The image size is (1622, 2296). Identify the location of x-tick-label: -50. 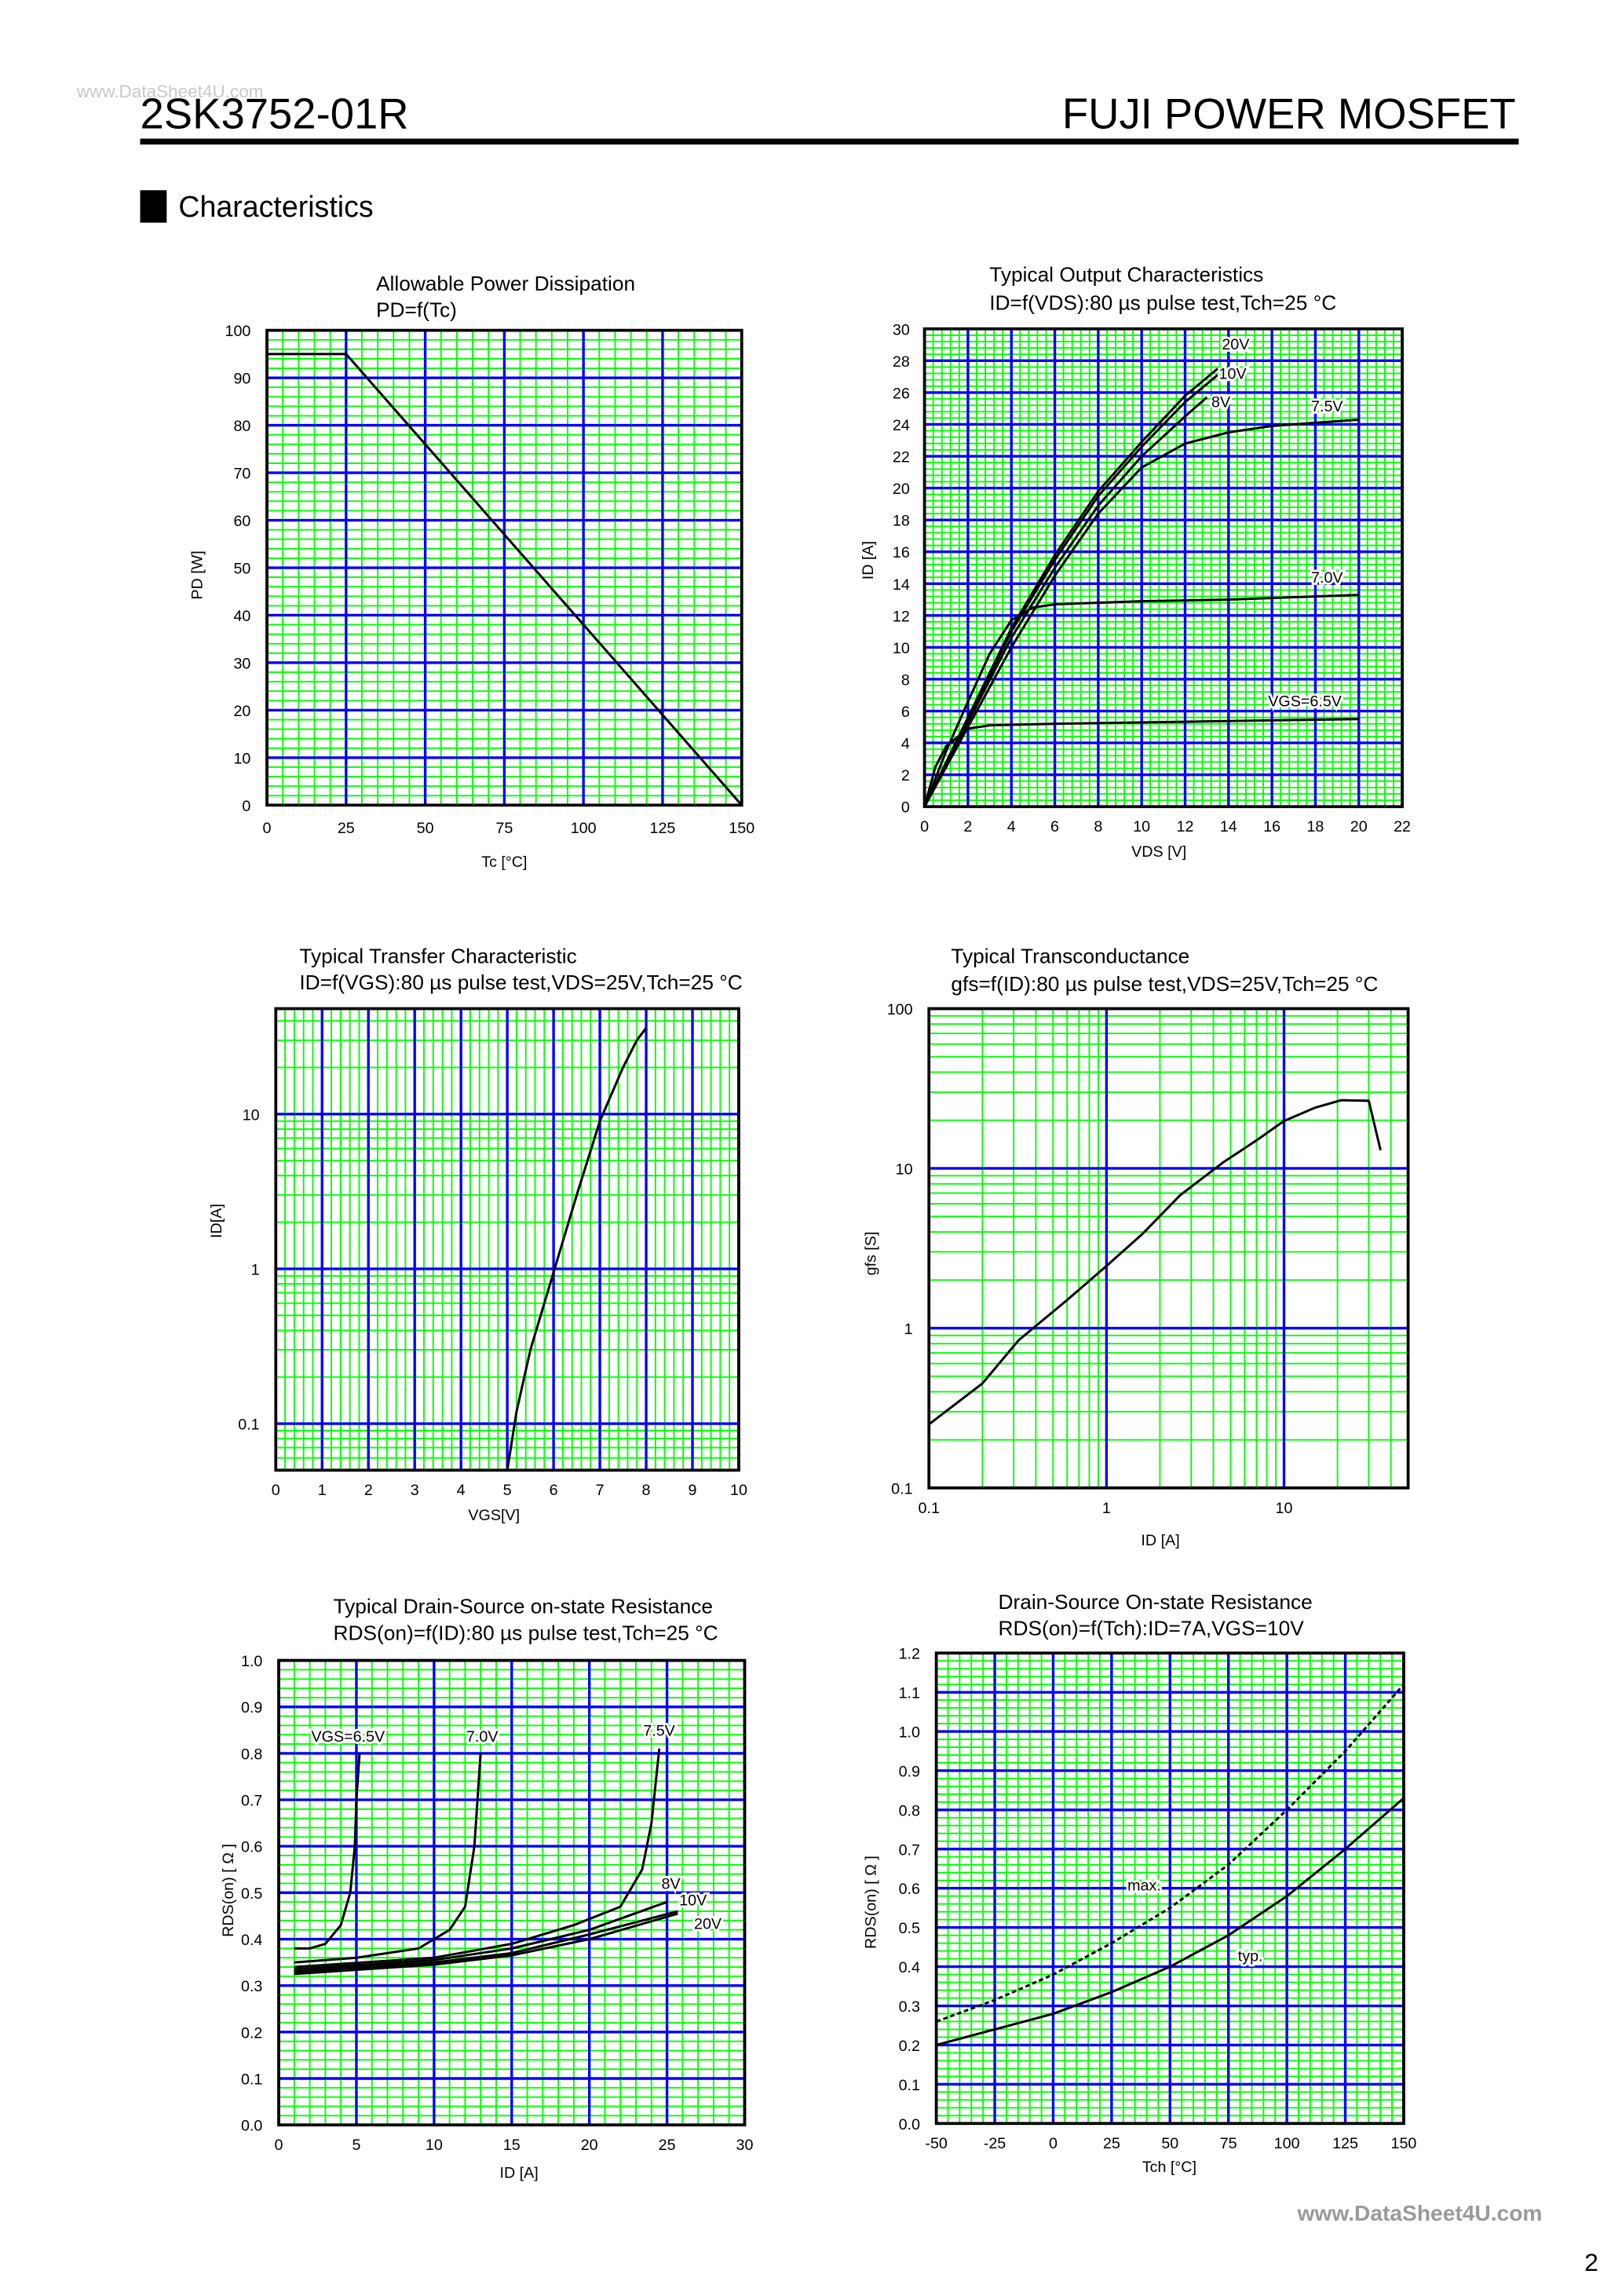
(936, 2143).